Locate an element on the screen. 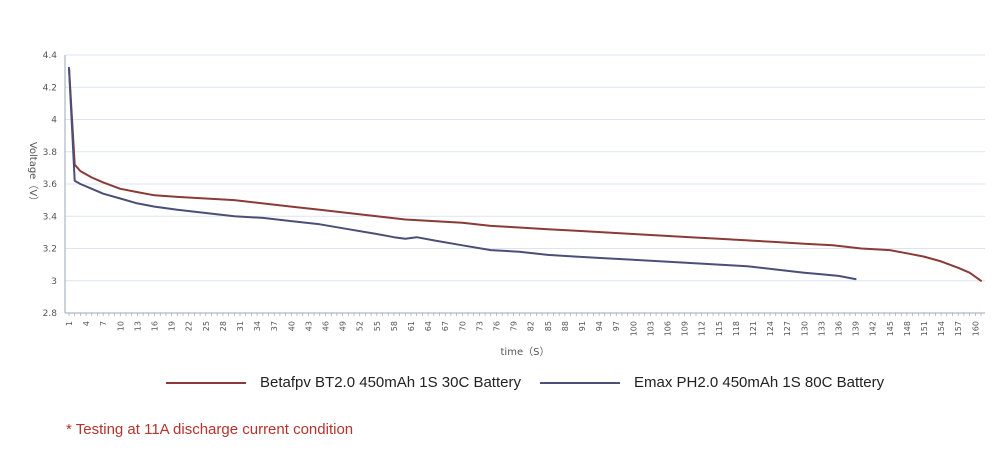 The height and width of the screenshot is (462, 1001). x-tick-label: 154 is located at coordinates (941, 328).